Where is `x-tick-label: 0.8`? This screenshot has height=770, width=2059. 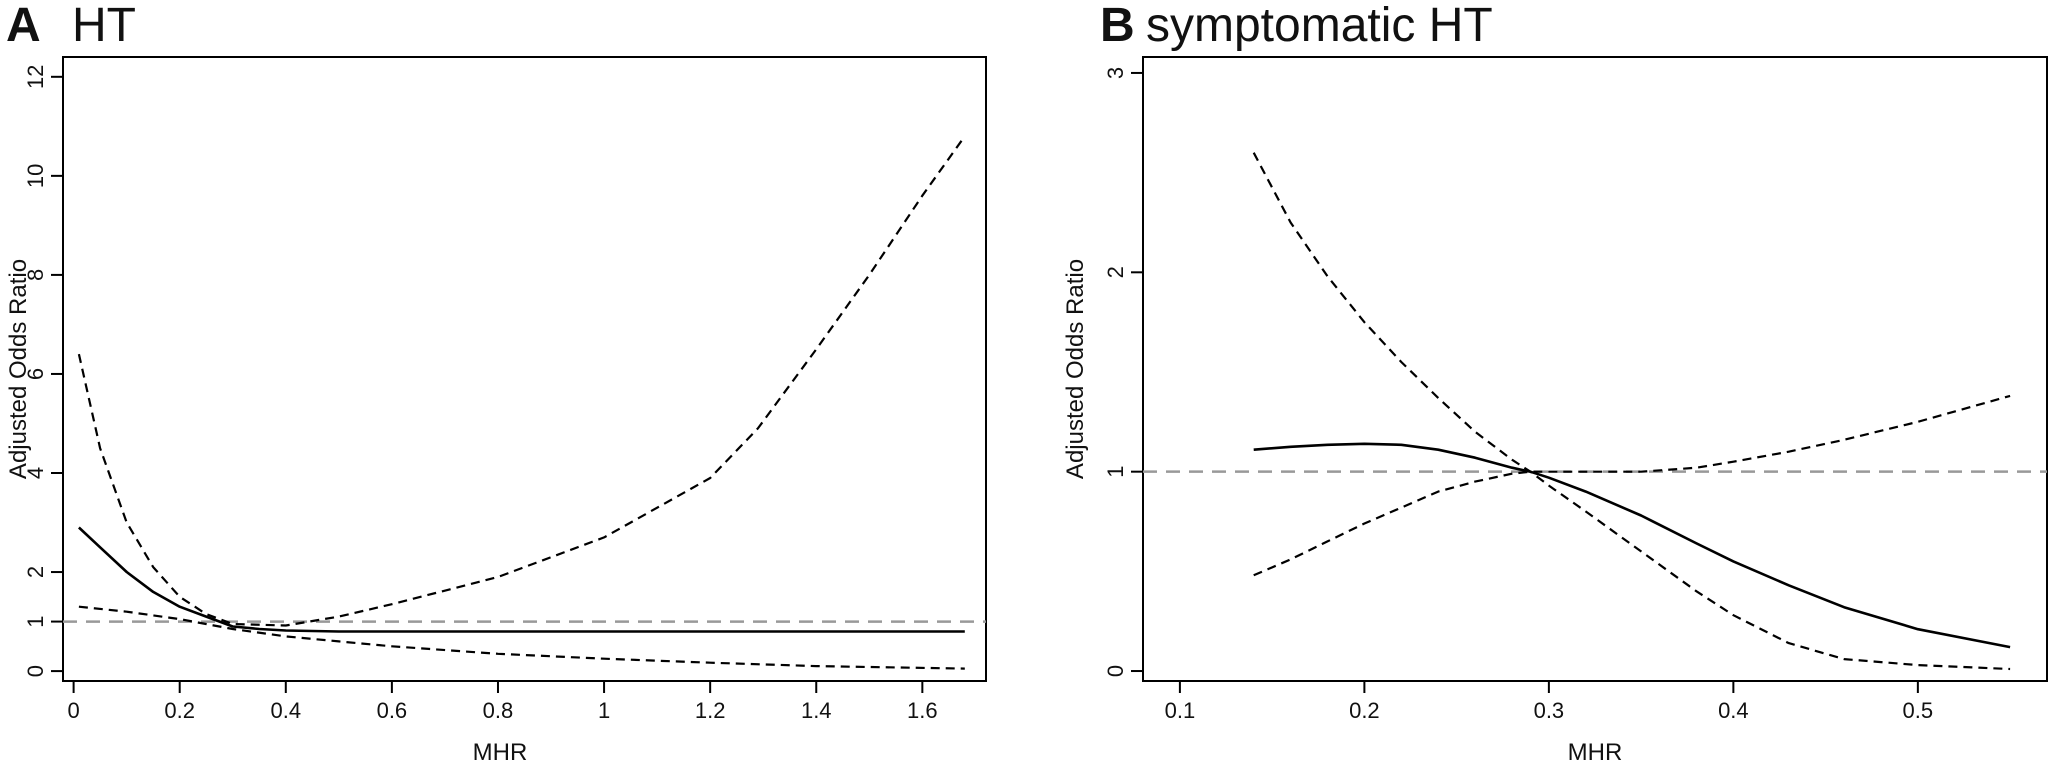
x-tick-label: 0.8 is located at coordinates (498, 710).